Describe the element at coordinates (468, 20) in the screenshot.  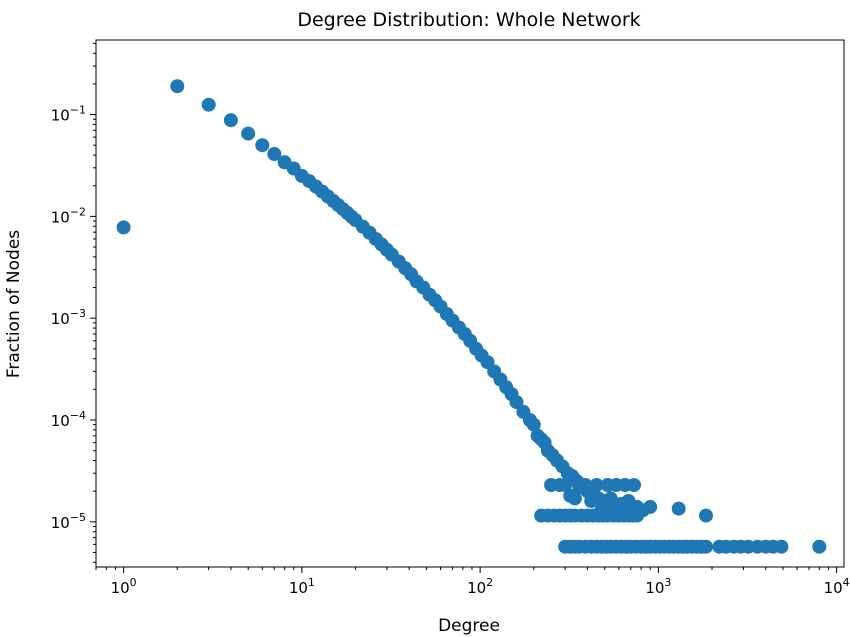
I see `chart-title: Degree Distribution: Whole Network` at that location.